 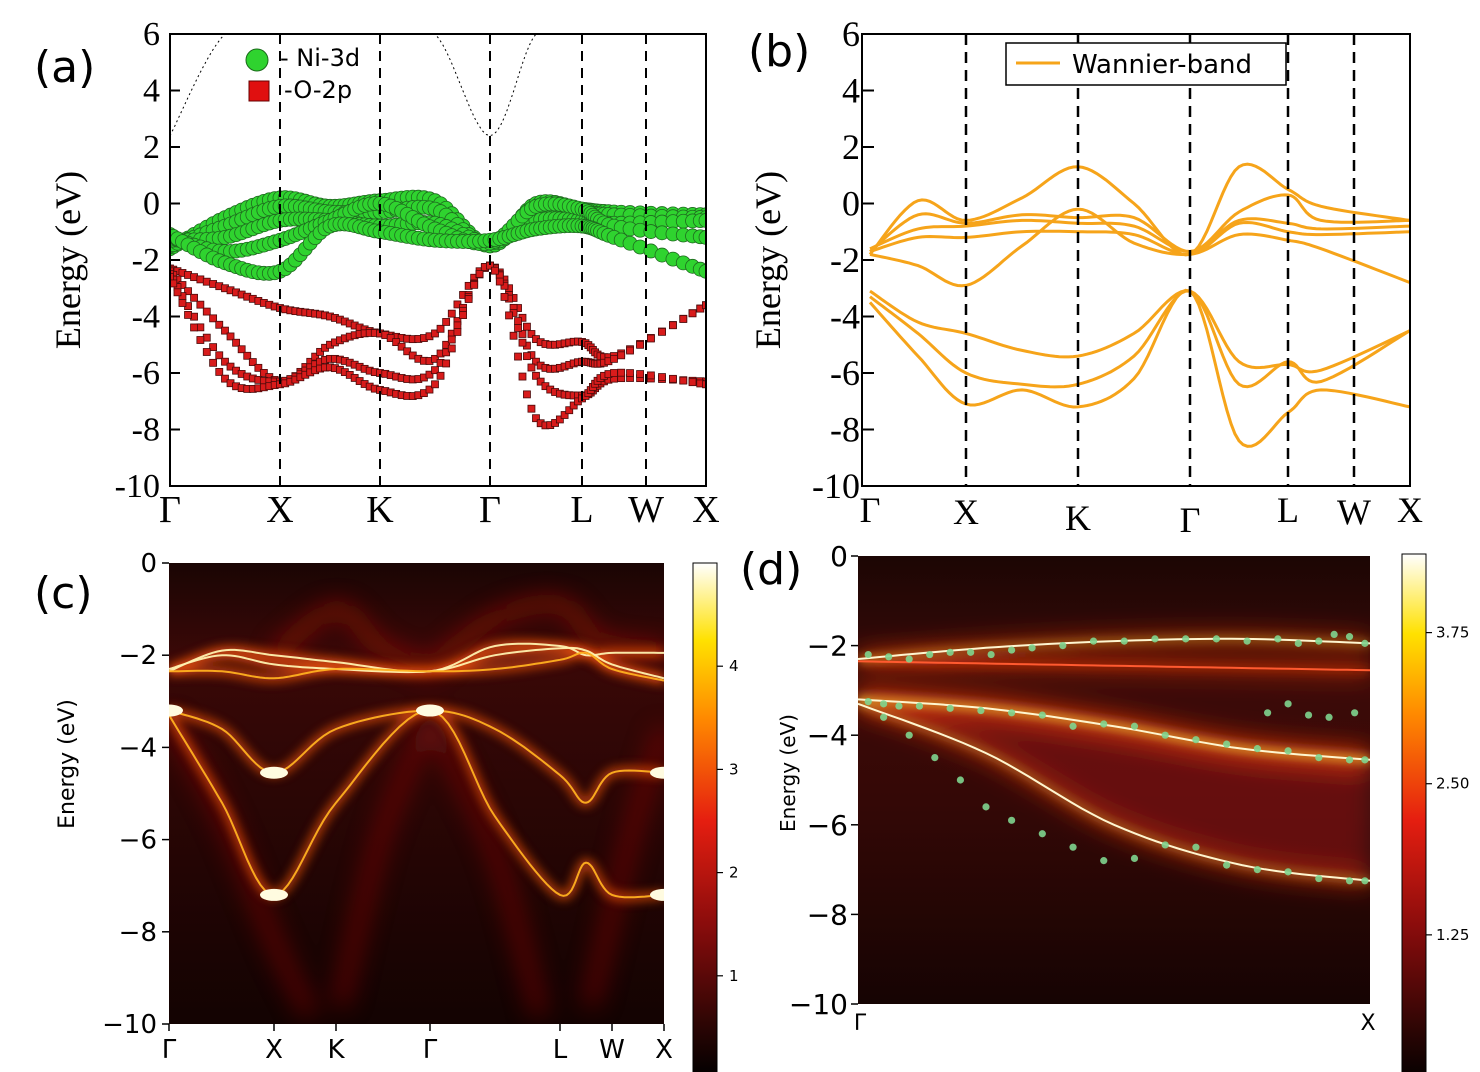 What do you see at coordinates (851, 34) in the screenshot?
I see `ytick-b-label: 6` at bounding box center [851, 34].